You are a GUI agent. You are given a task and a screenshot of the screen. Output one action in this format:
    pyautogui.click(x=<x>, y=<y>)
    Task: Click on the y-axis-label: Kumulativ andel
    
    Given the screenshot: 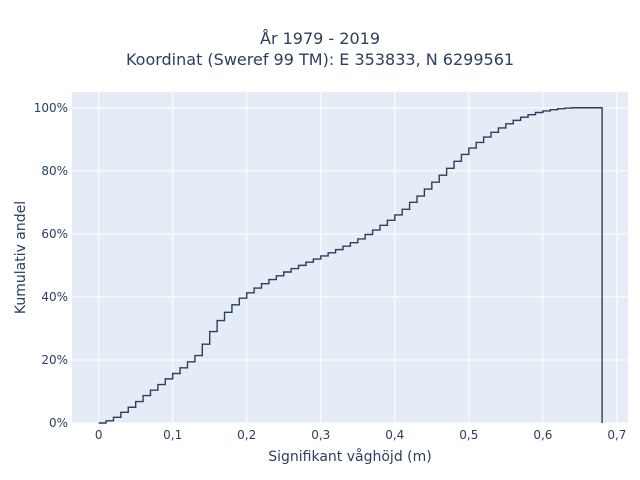 What is the action you would take?
    pyautogui.click(x=21, y=257)
    